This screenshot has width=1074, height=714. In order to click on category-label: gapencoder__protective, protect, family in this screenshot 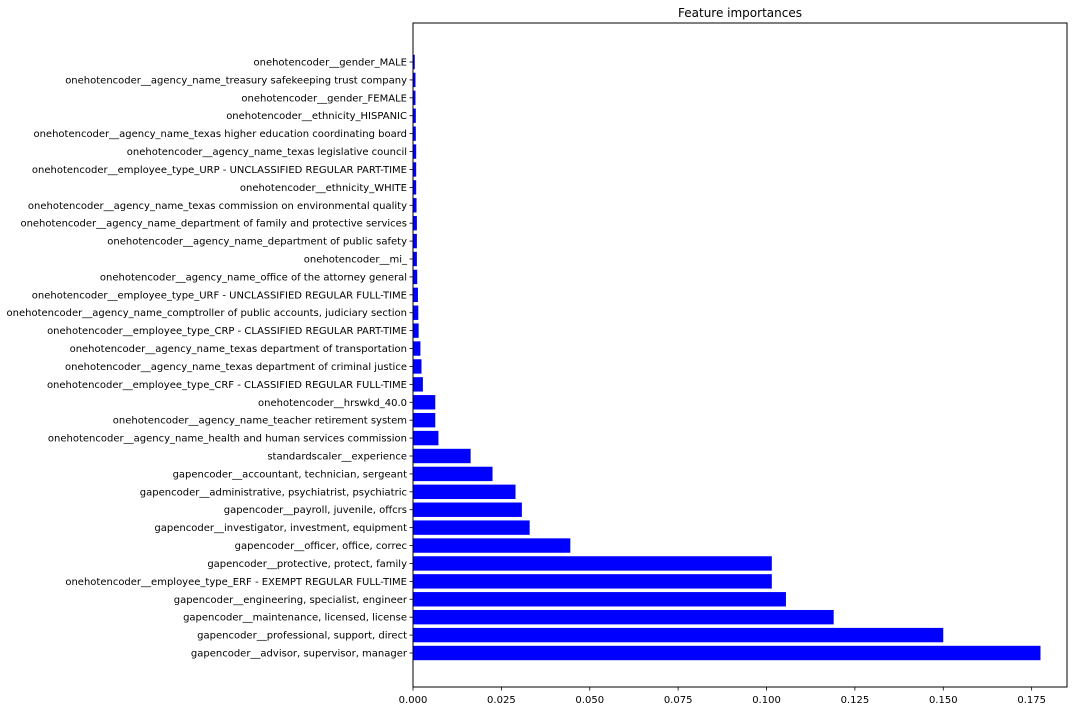, I will do `click(307, 564)`.